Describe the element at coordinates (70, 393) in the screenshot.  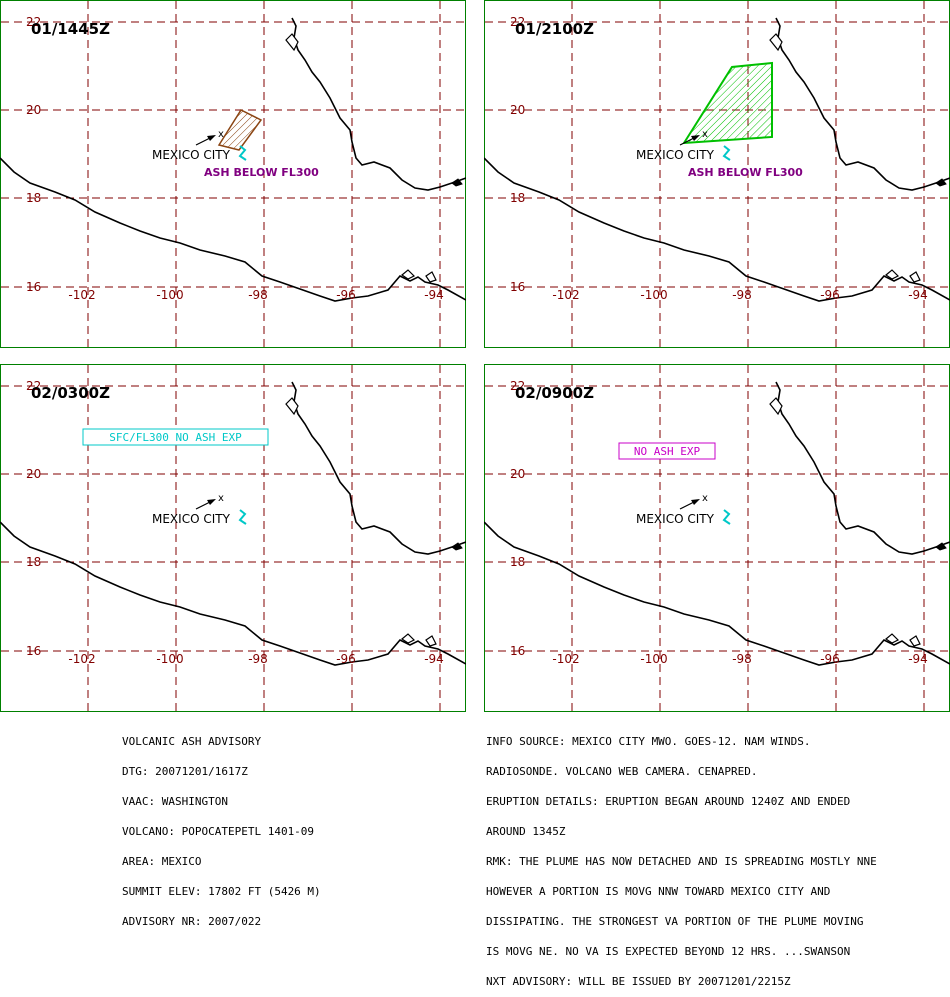
I see `forecast-time: 02/0300Z` at that location.